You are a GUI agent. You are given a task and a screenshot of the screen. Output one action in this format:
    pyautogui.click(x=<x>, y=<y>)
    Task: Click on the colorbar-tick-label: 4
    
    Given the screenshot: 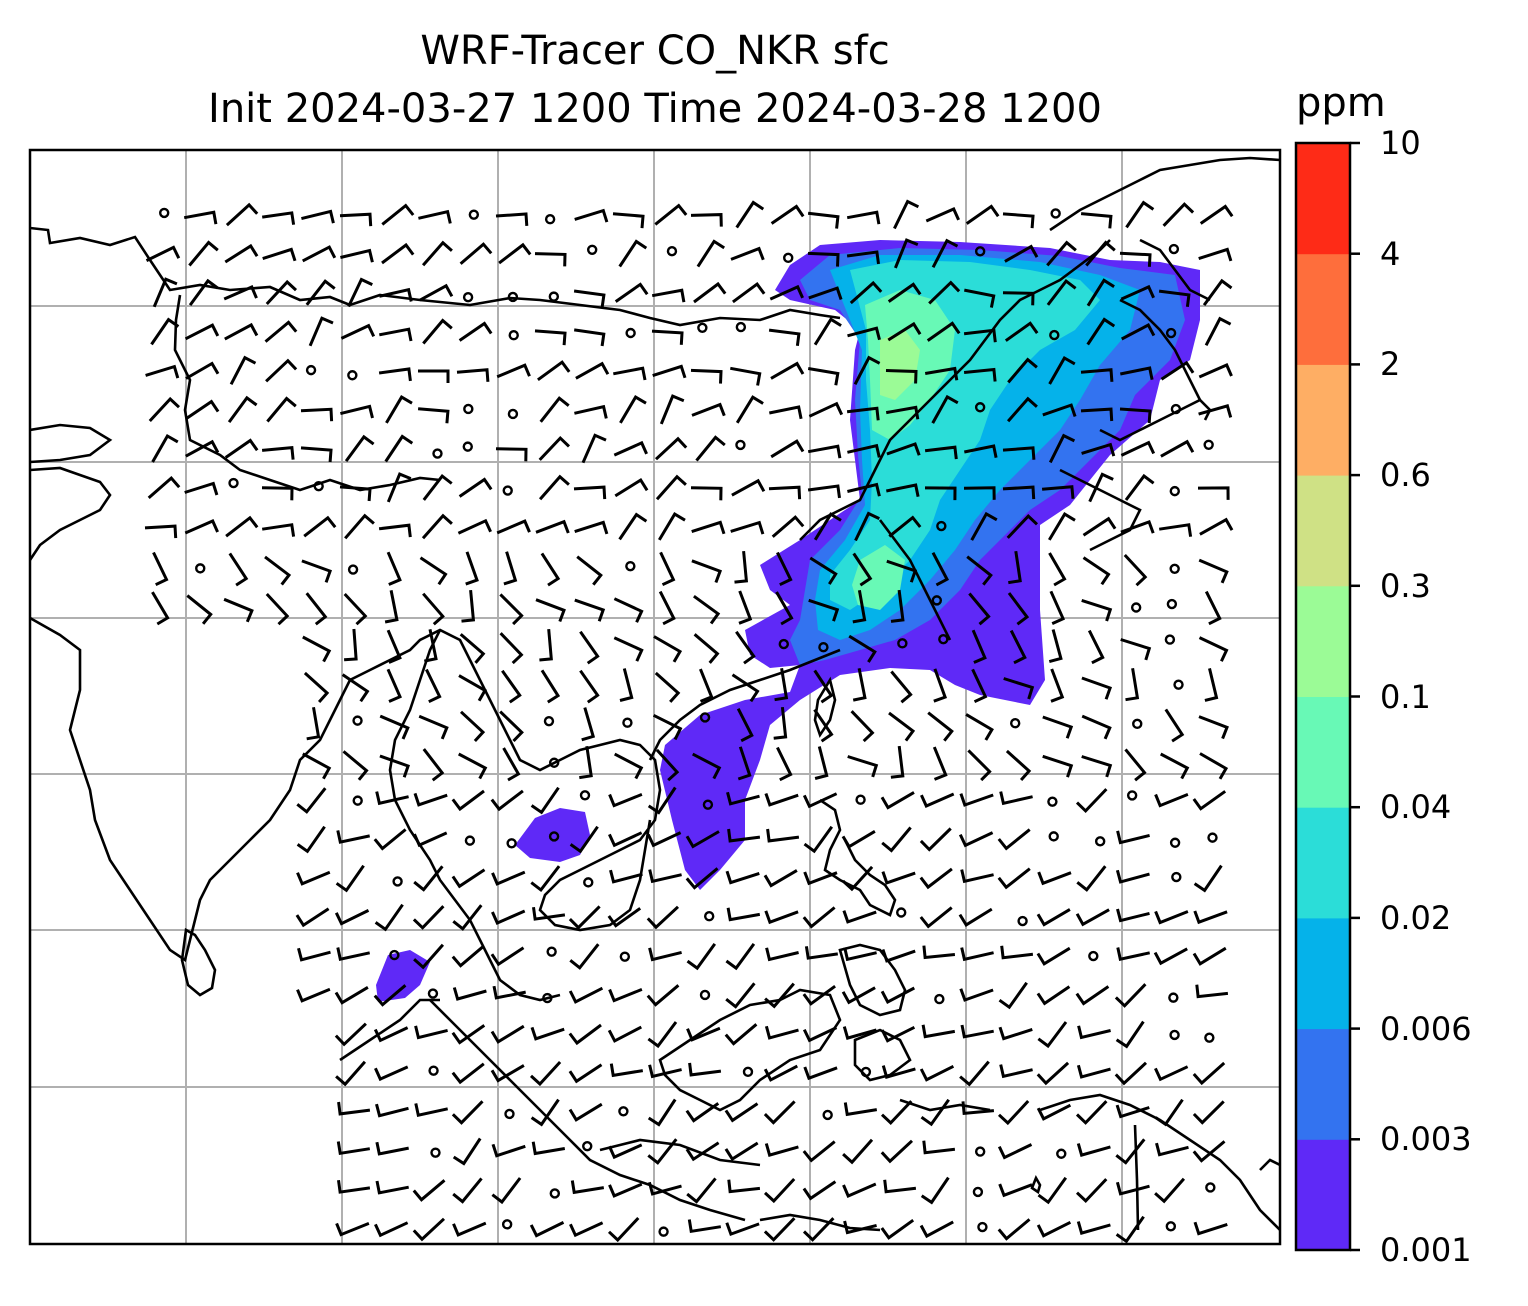 What is the action you would take?
    pyautogui.click(x=1390, y=253)
    